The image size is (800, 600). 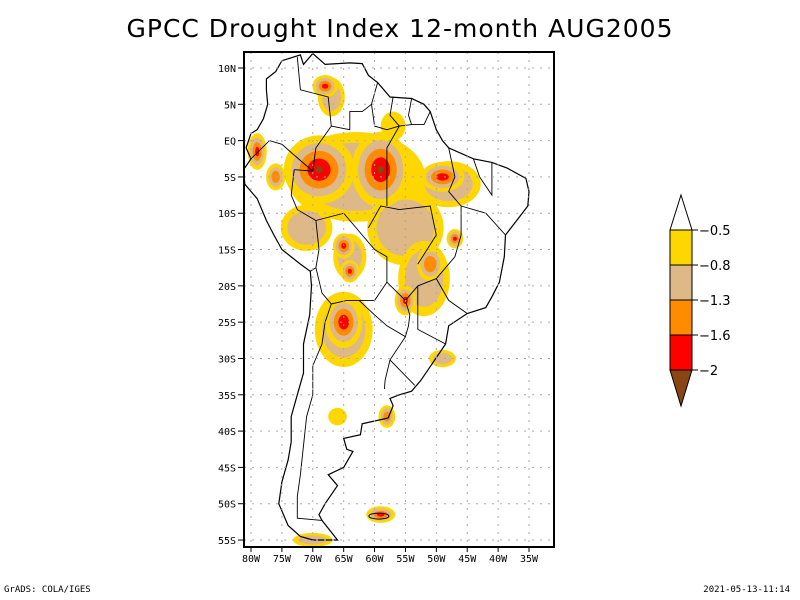 What do you see at coordinates (227, 251) in the screenshot?
I see `lat-tick-label: 15S` at bounding box center [227, 251].